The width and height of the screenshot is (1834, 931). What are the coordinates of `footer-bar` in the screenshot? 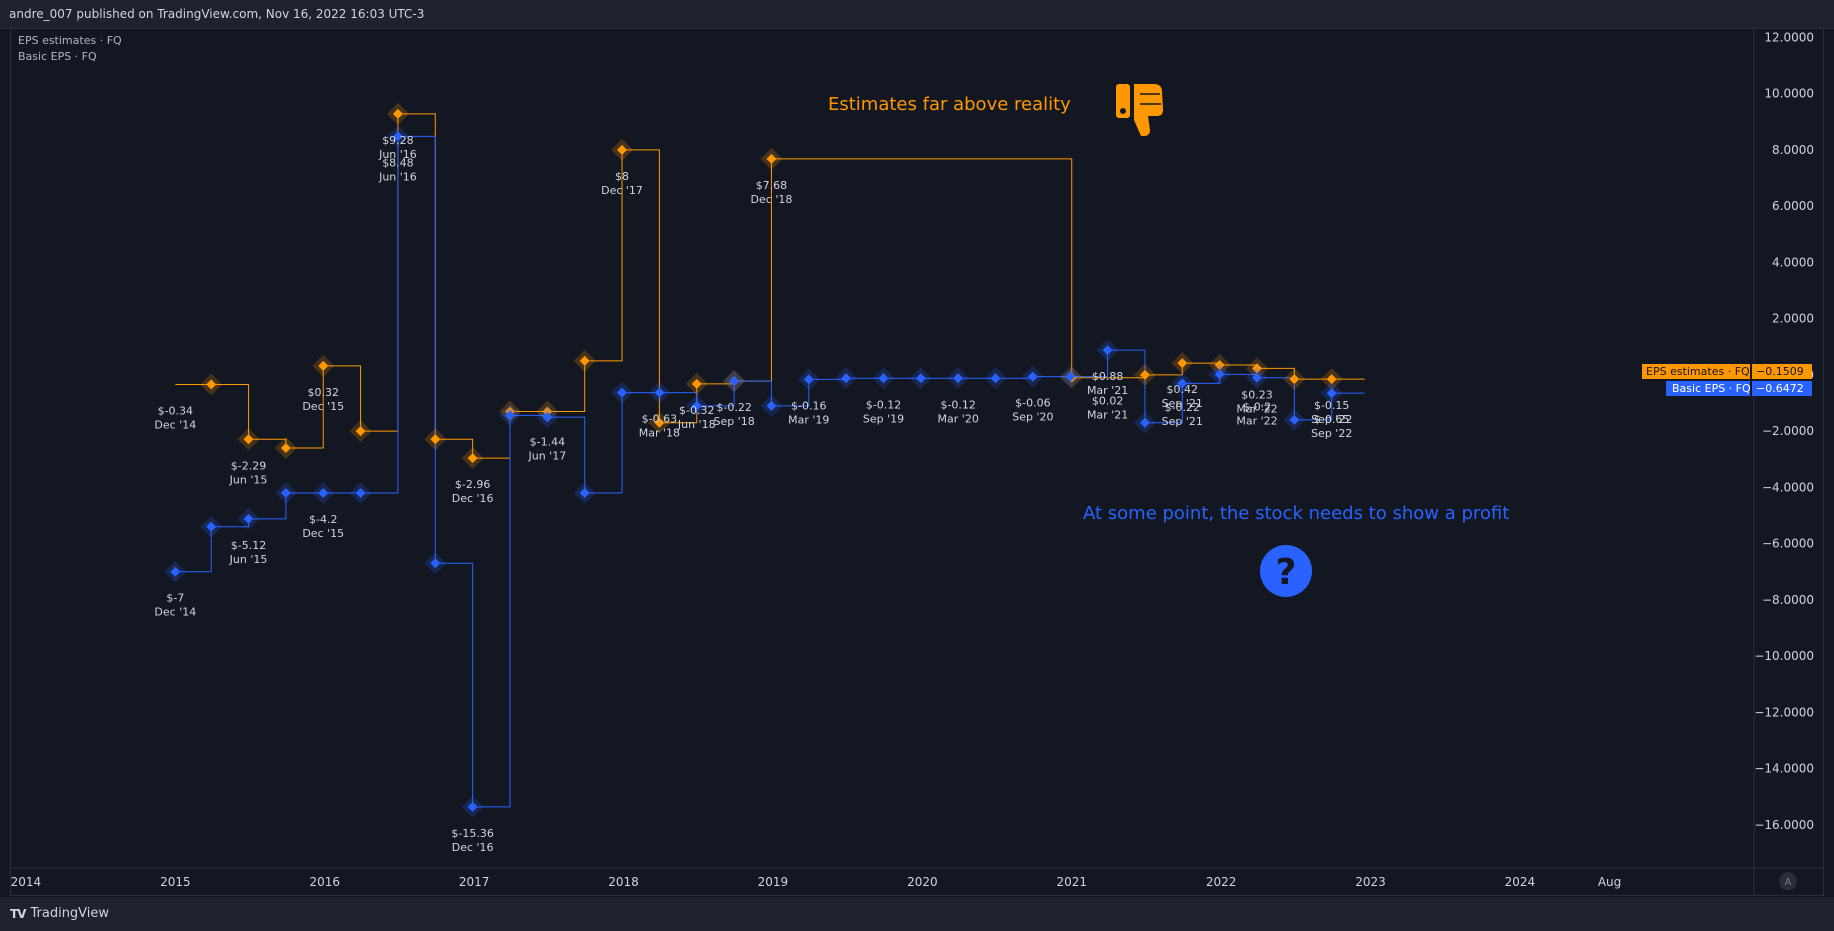 It's located at (917, 914).